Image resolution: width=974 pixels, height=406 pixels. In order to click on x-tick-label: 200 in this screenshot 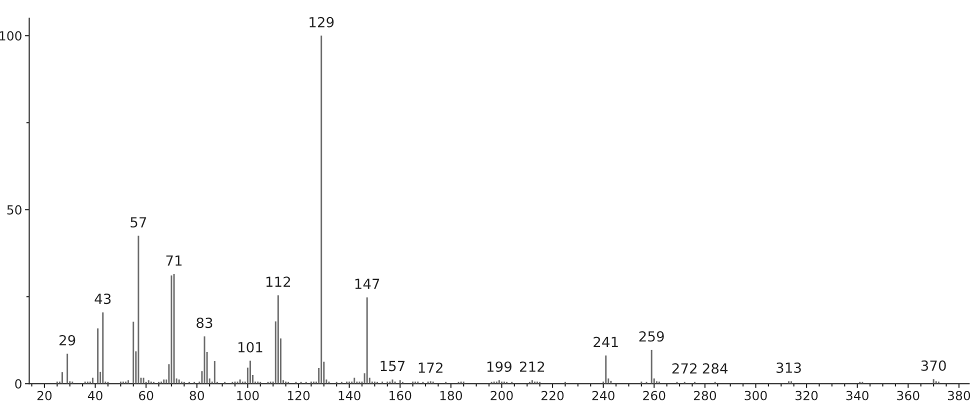, I will do `click(501, 395)`.